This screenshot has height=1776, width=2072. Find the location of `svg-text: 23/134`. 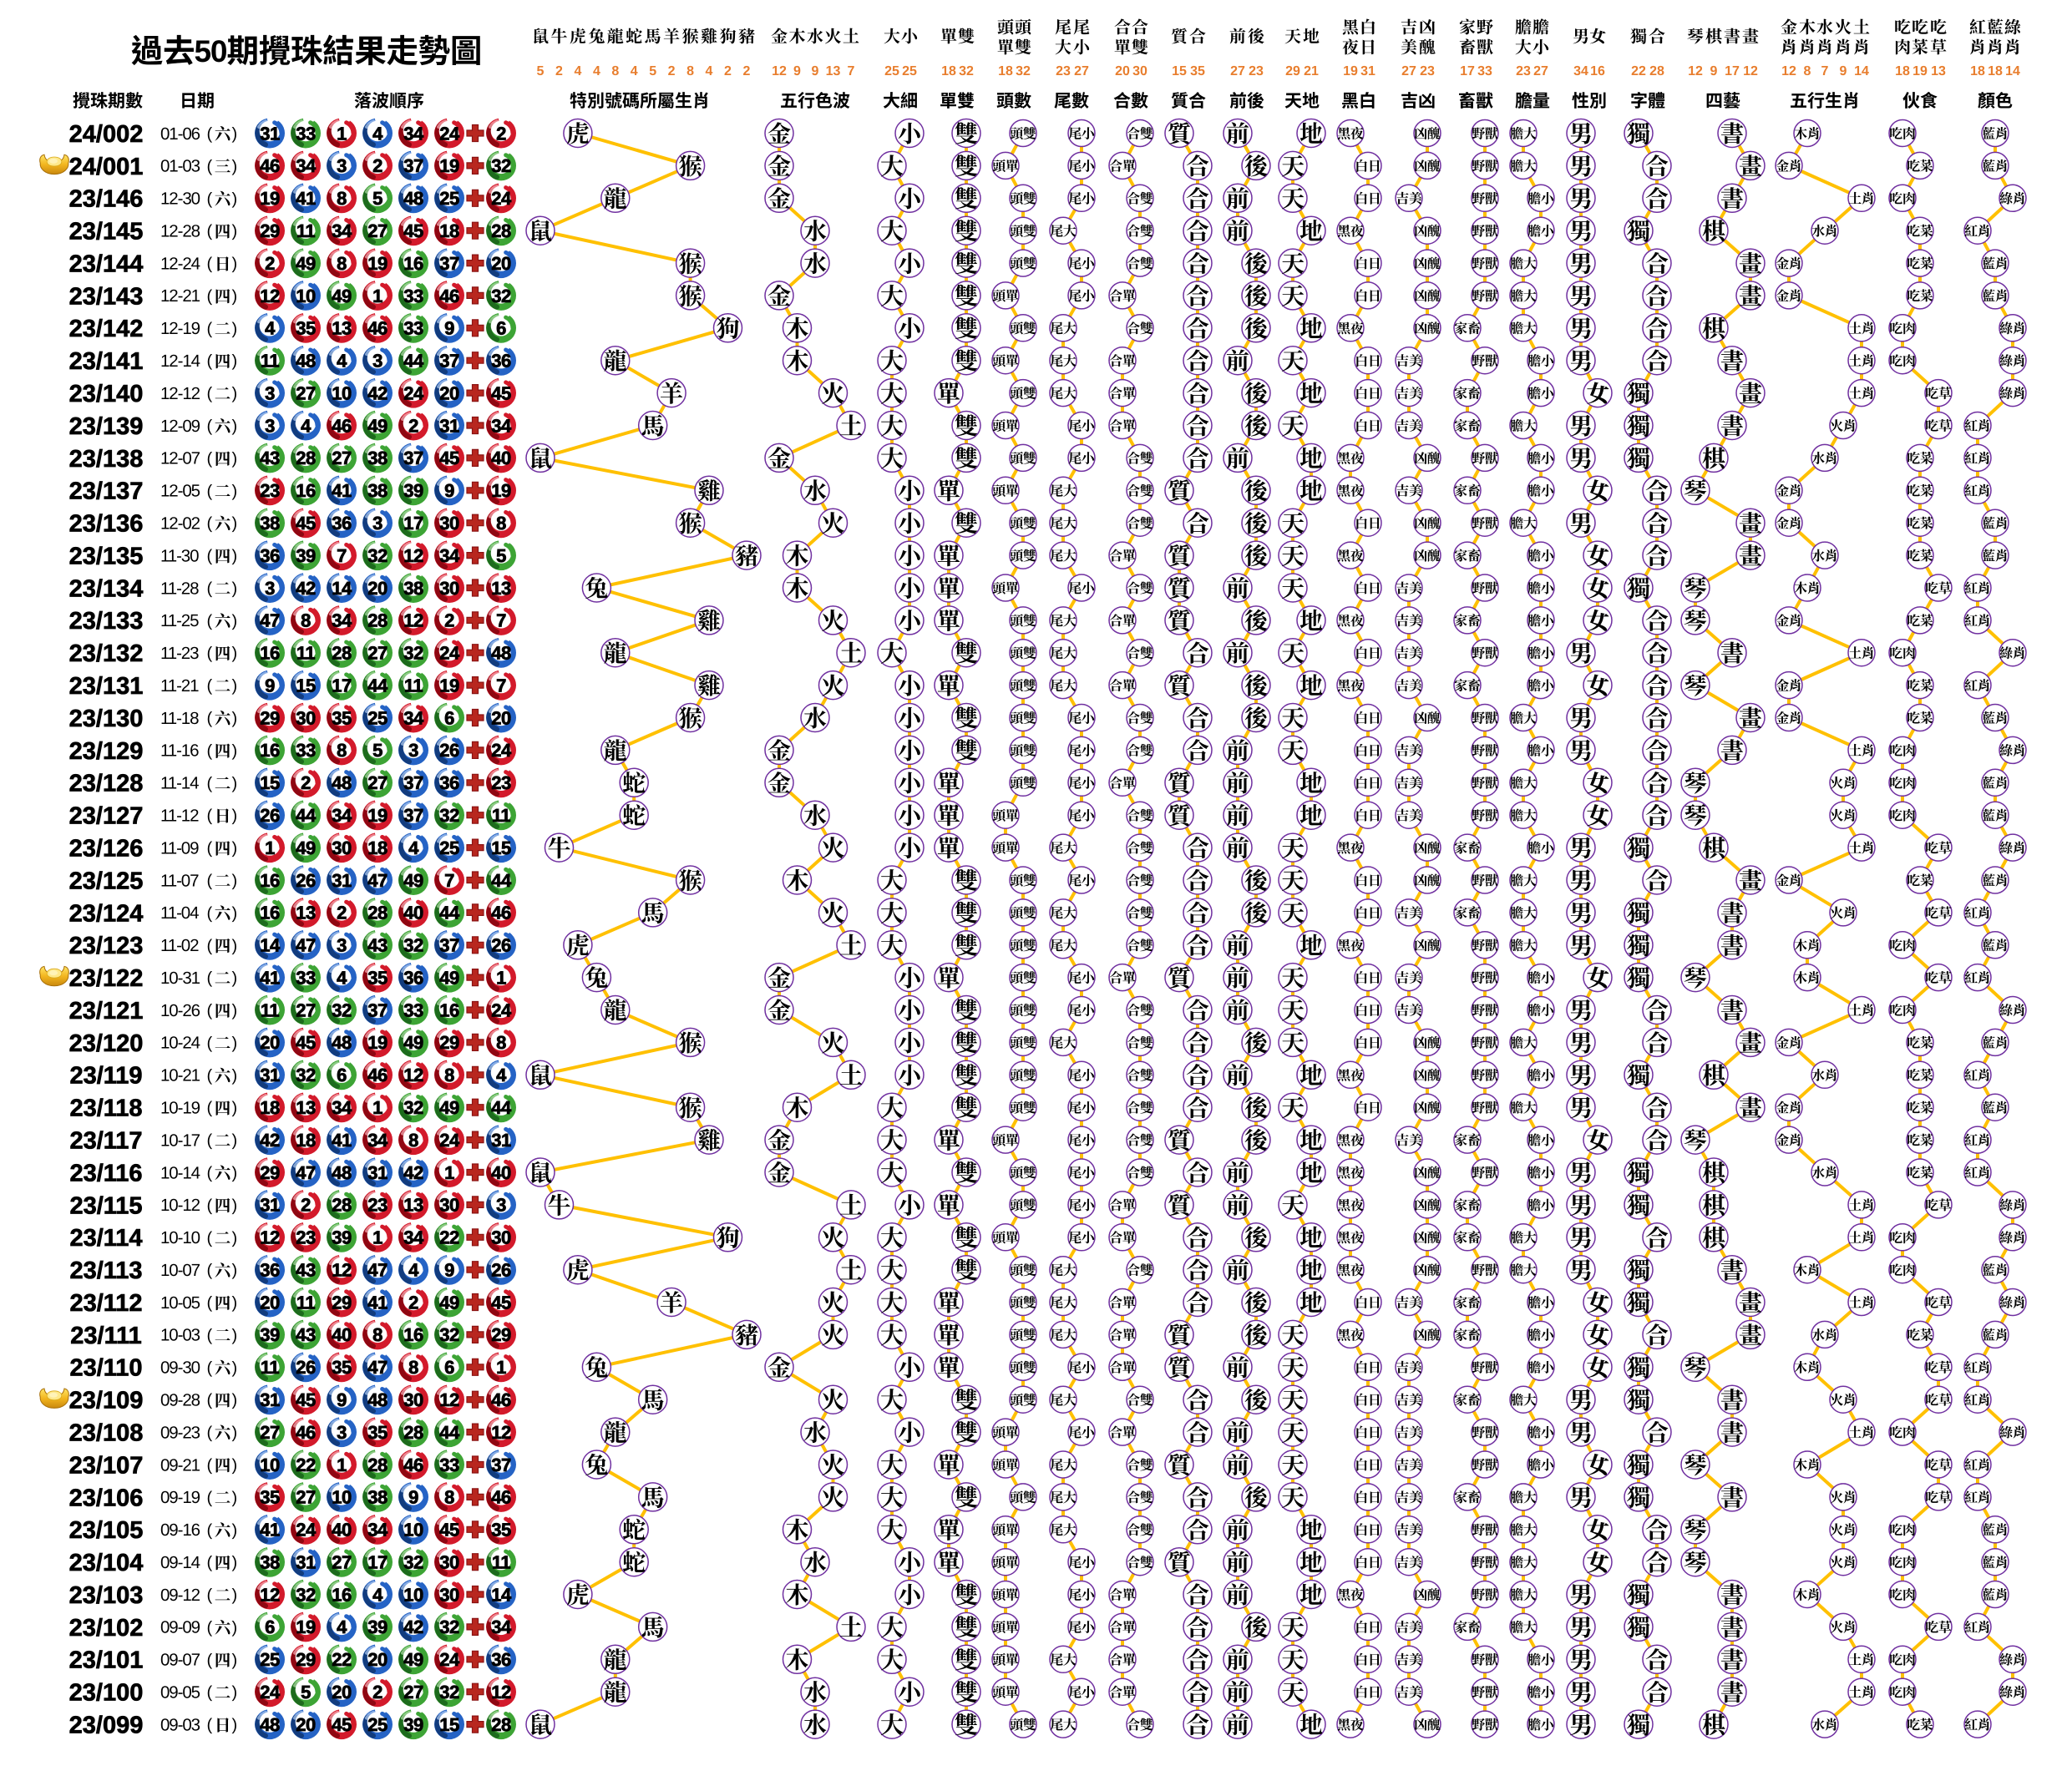

svg-text: 23/134 is located at coordinates (106, 588).